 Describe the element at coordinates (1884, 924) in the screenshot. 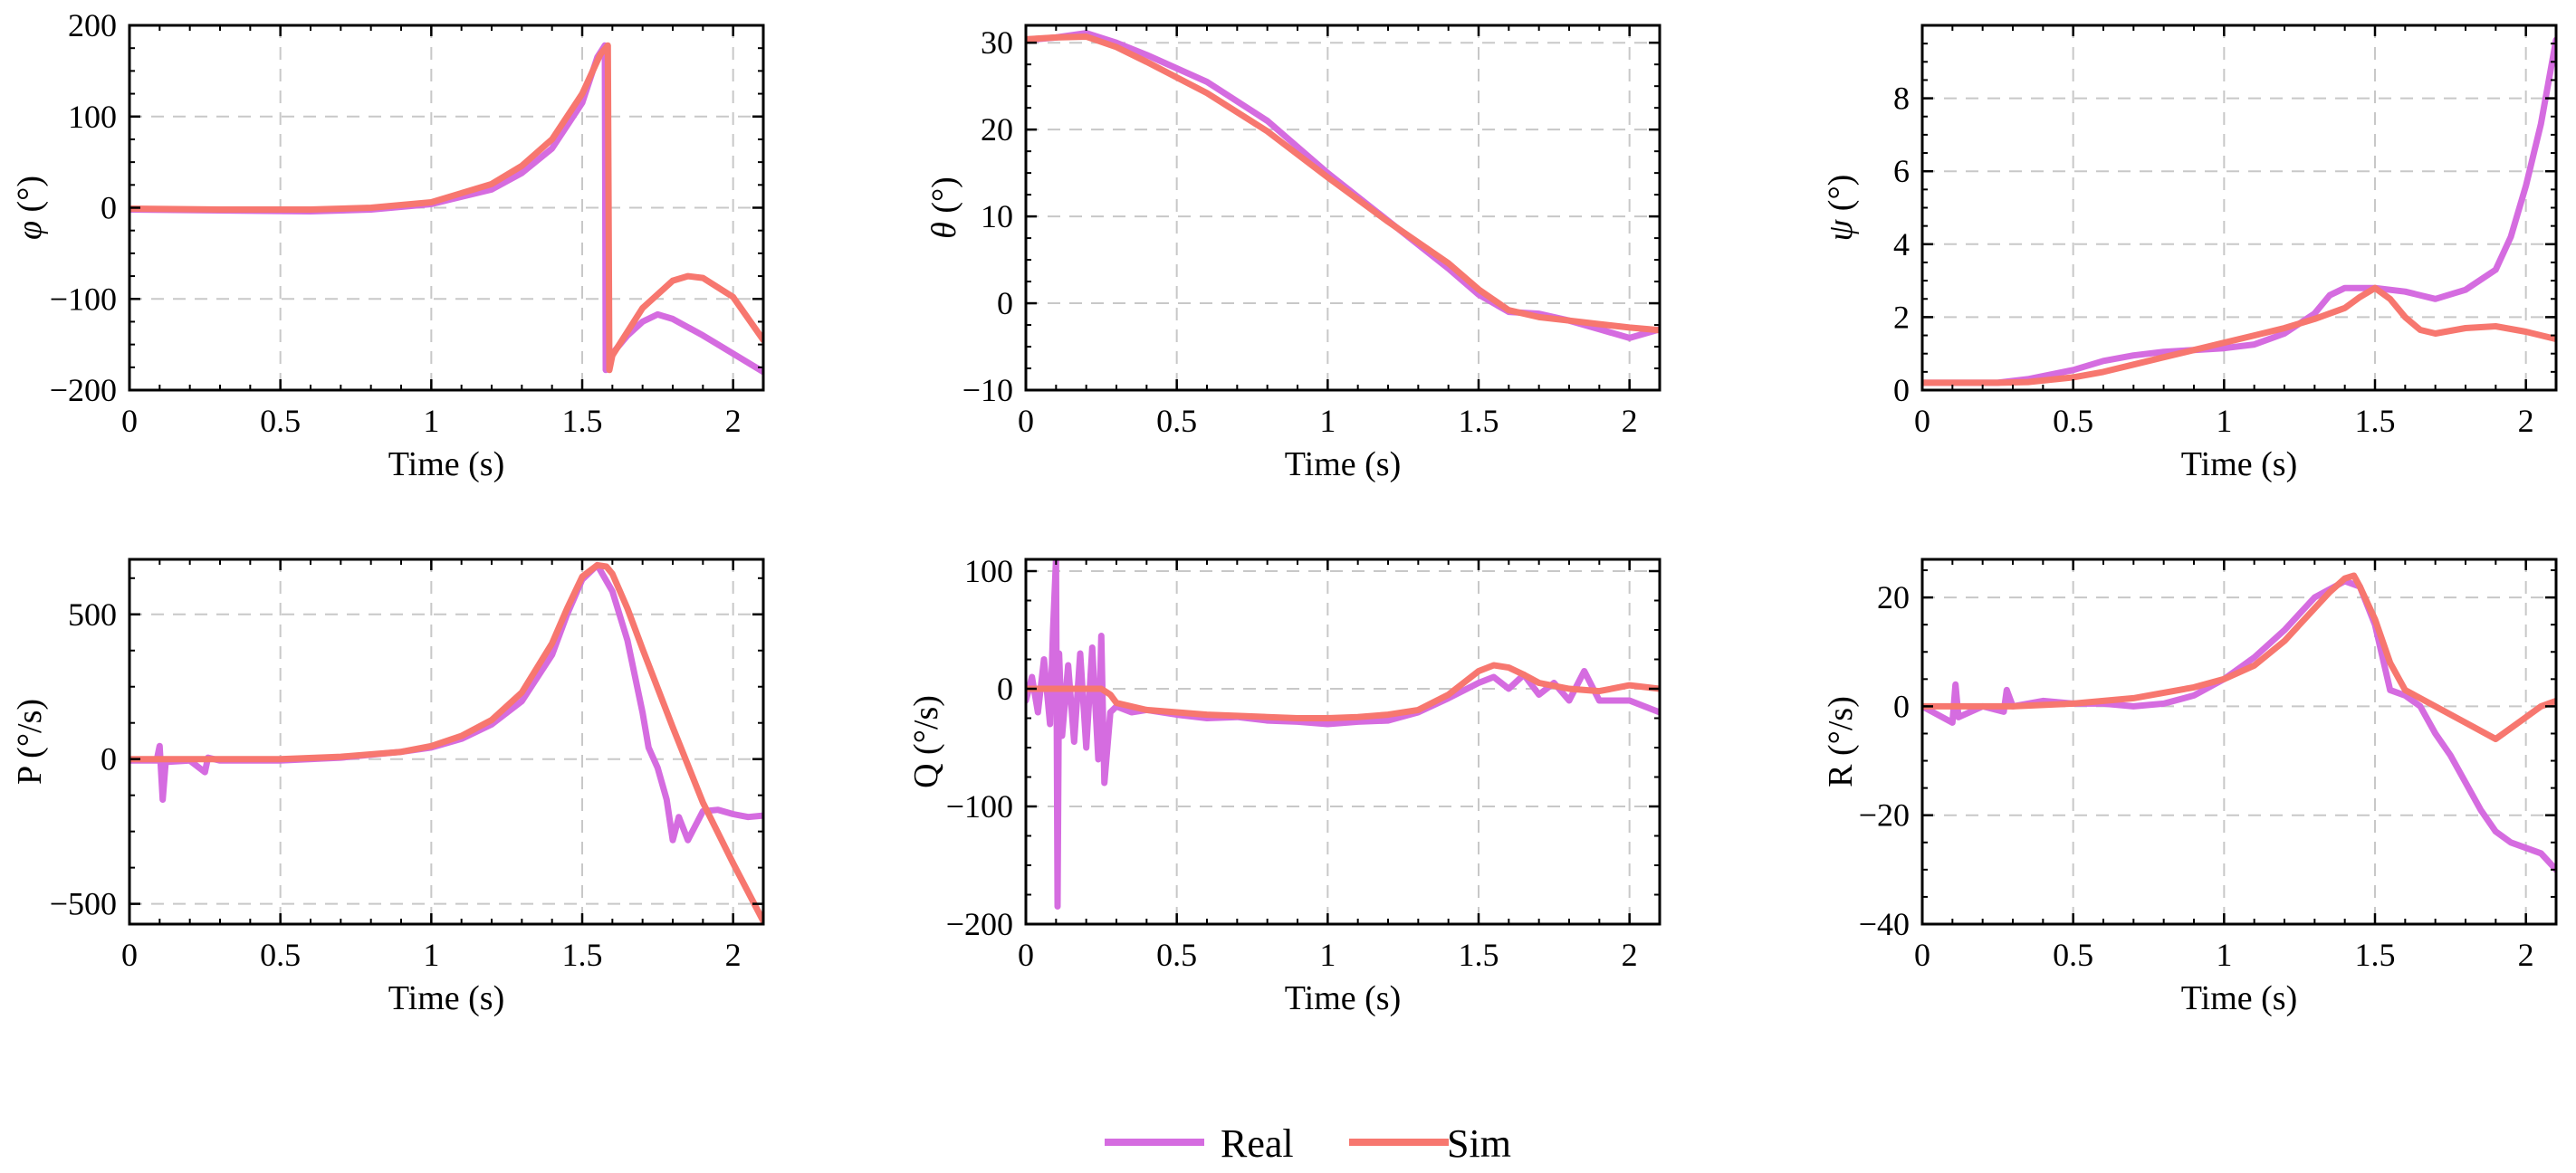

I see `y-tick-label: −40` at that location.